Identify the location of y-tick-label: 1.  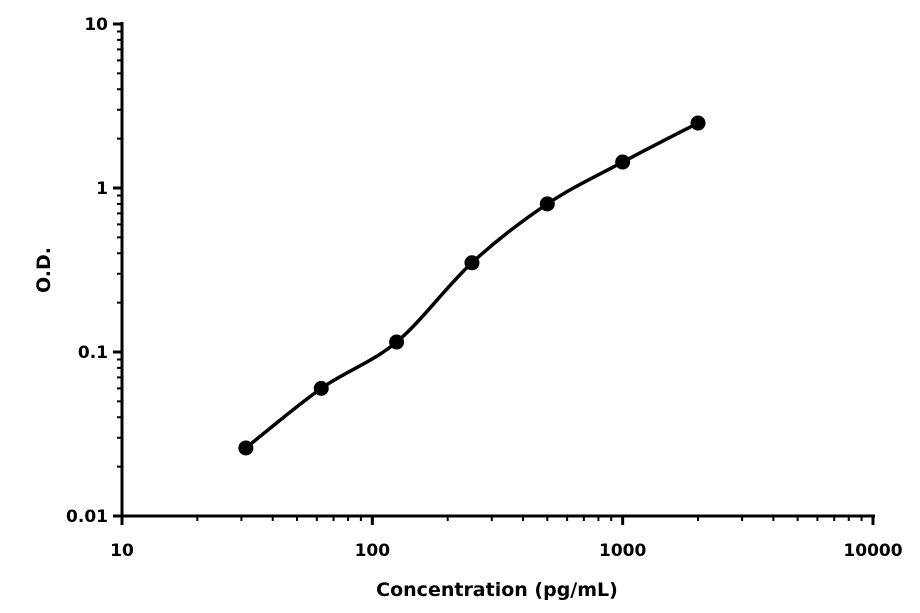
(102, 189).